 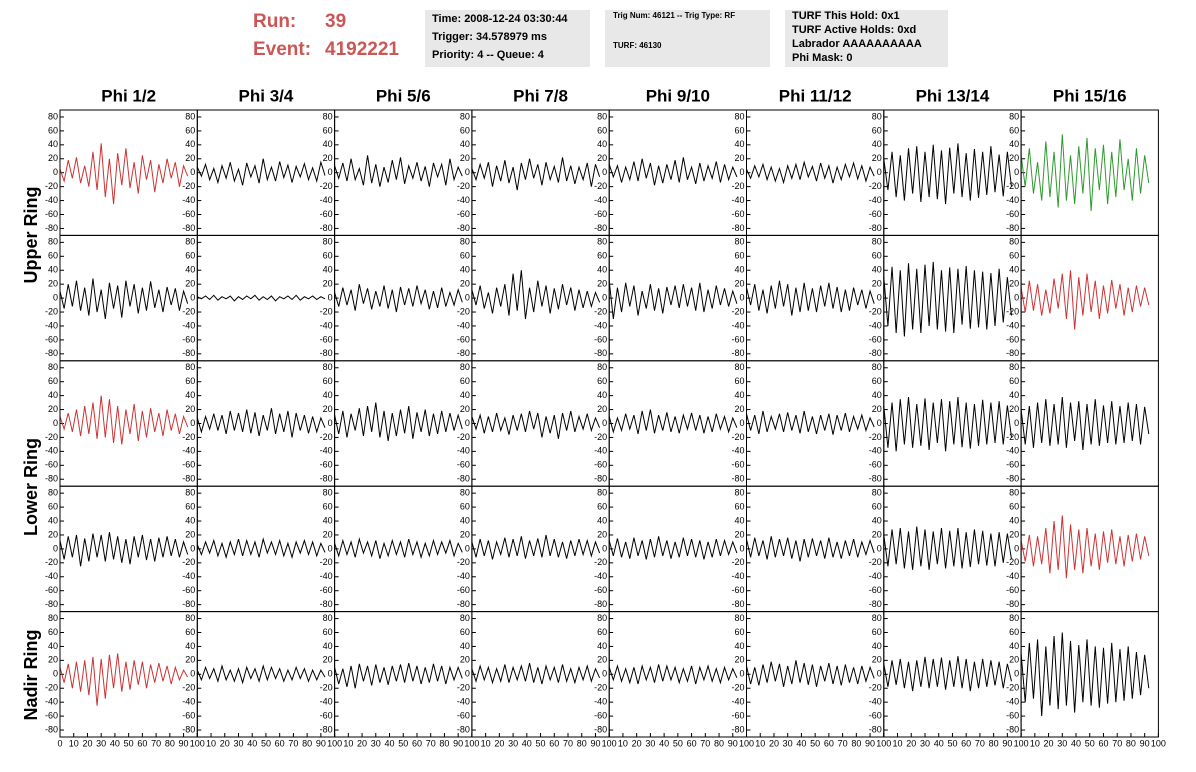 What do you see at coordinates (674, 15) in the screenshot?
I see `trig-line: Trig Num: 46121 -- Trig Type: RF` at bounding box center [674, 15].